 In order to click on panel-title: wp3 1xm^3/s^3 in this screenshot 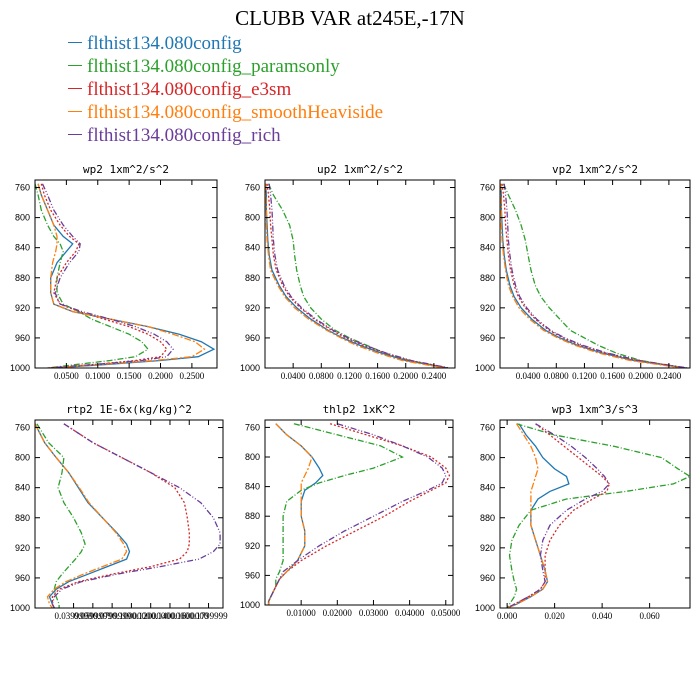, I will do `click(595, 409)`.